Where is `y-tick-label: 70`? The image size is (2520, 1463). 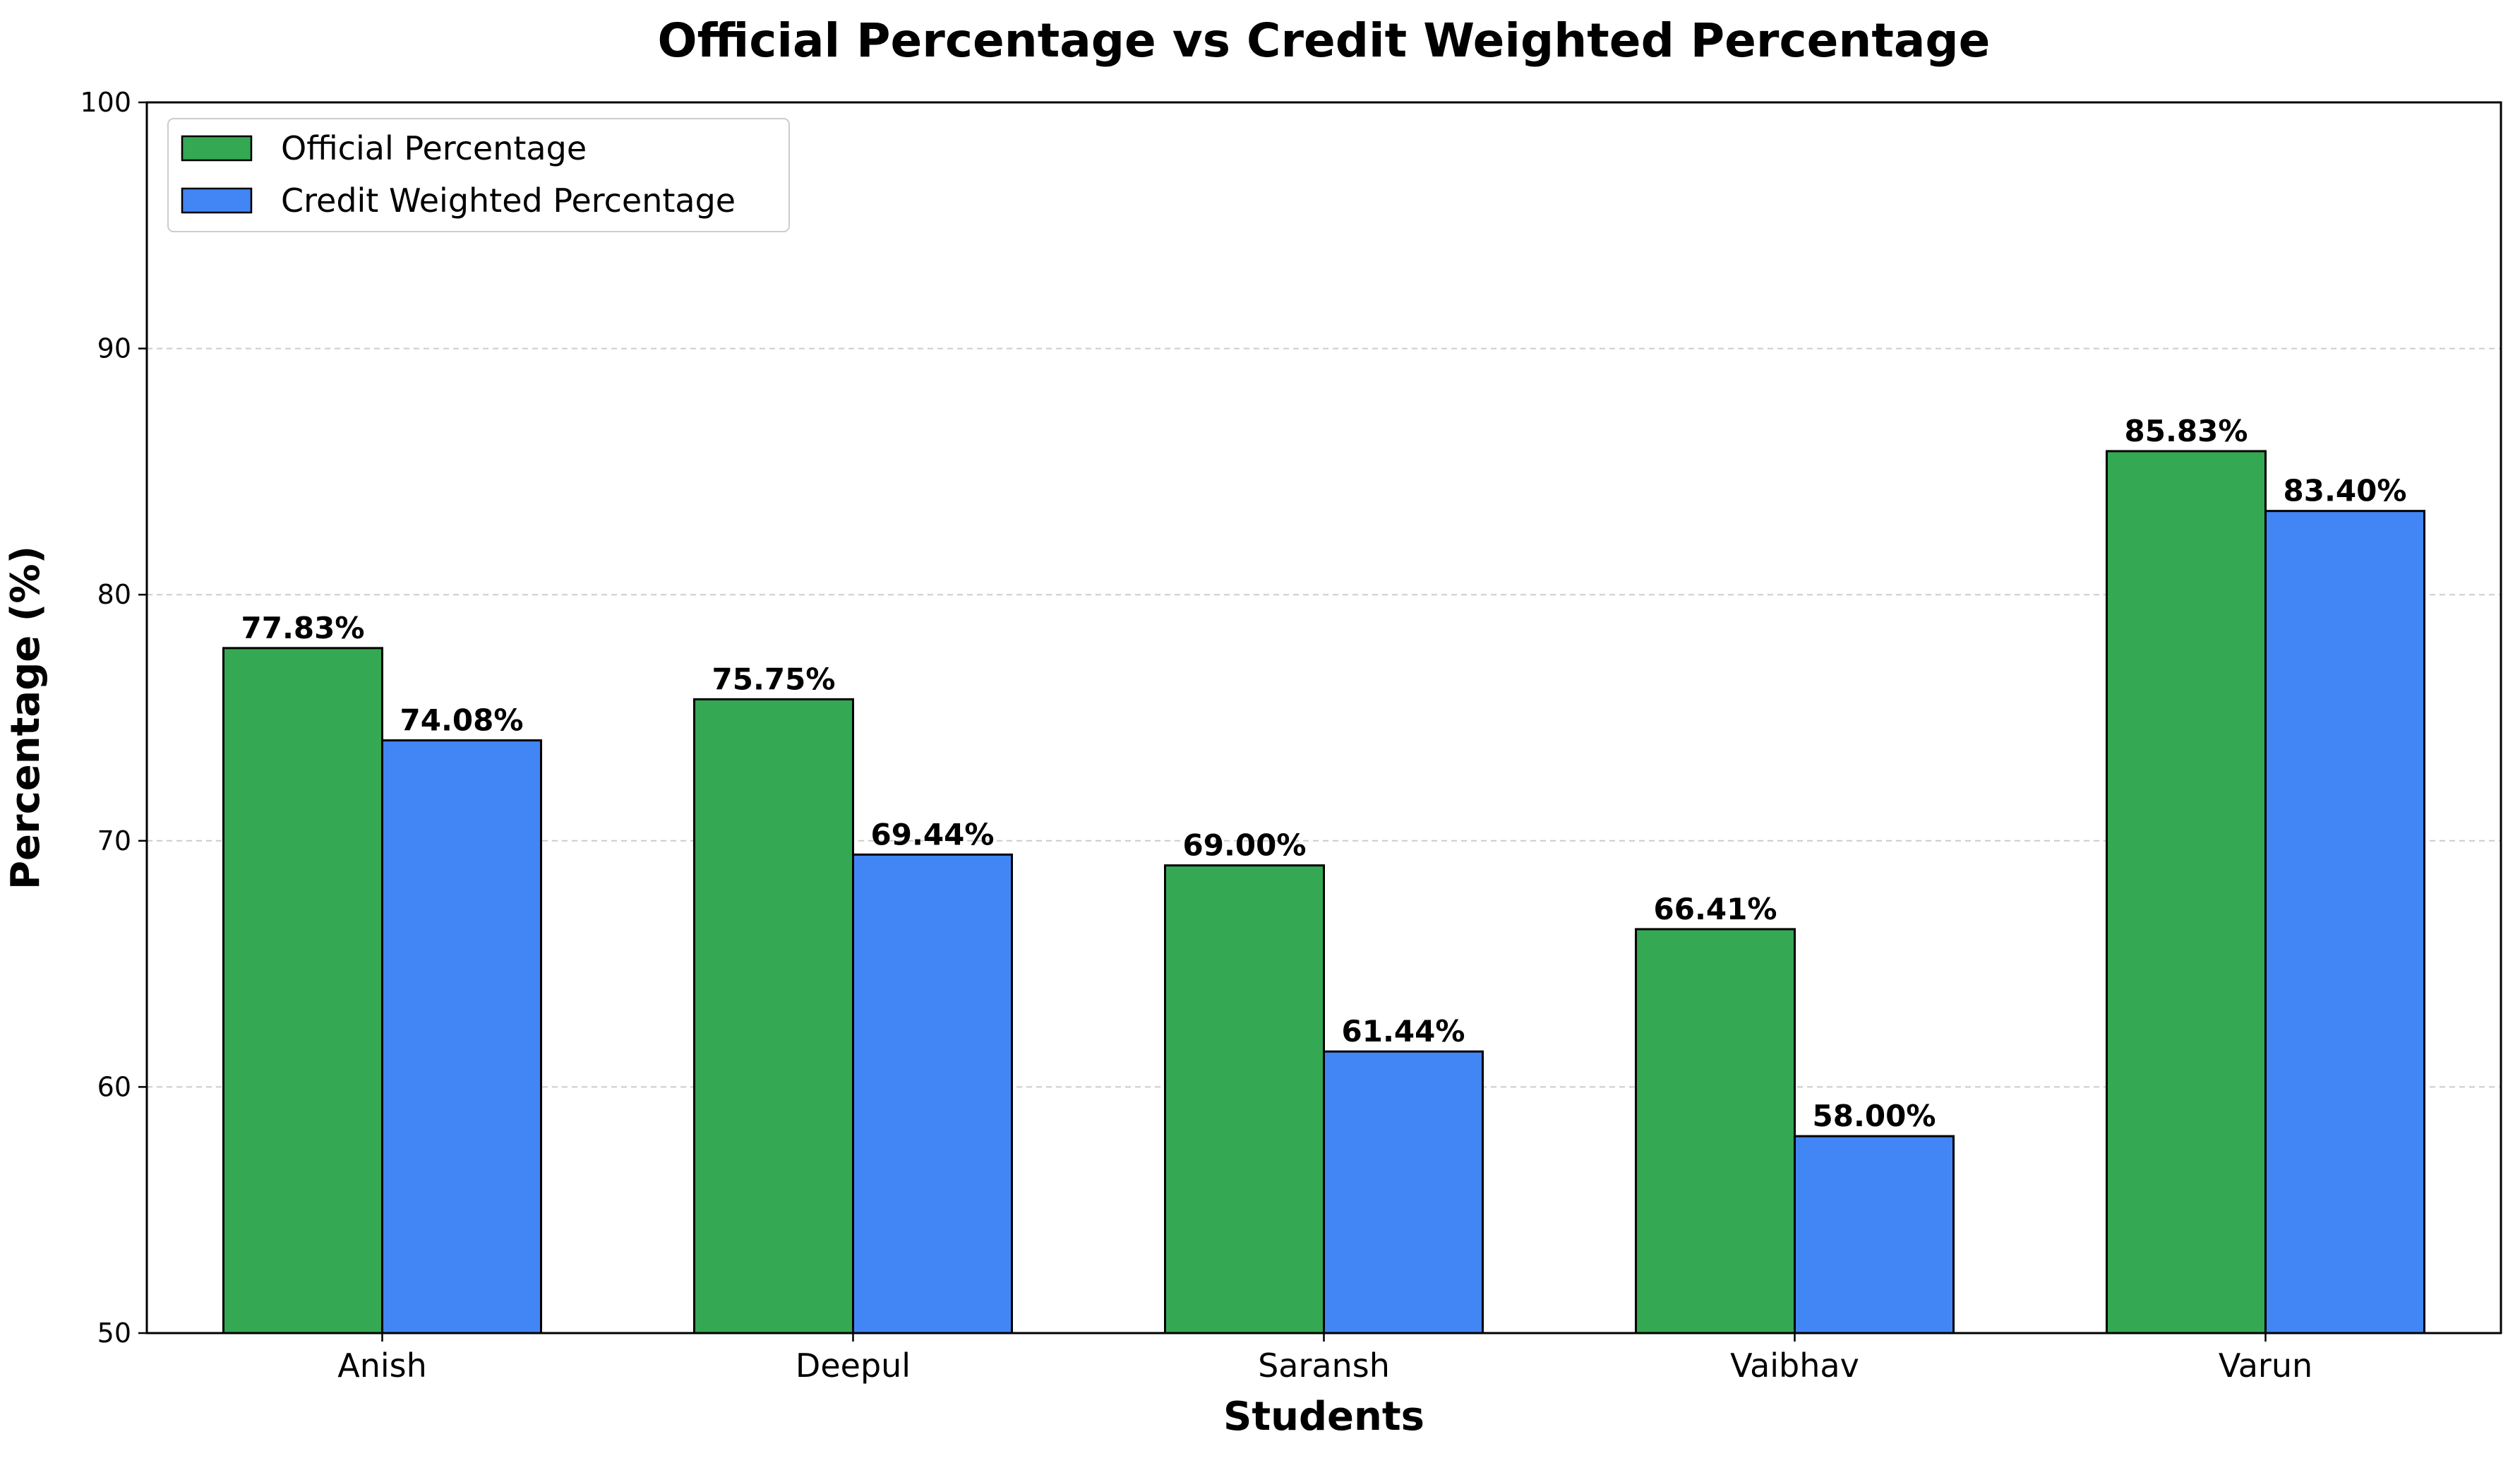 y-tick-label: 70 is located at coordinates (114, 840).